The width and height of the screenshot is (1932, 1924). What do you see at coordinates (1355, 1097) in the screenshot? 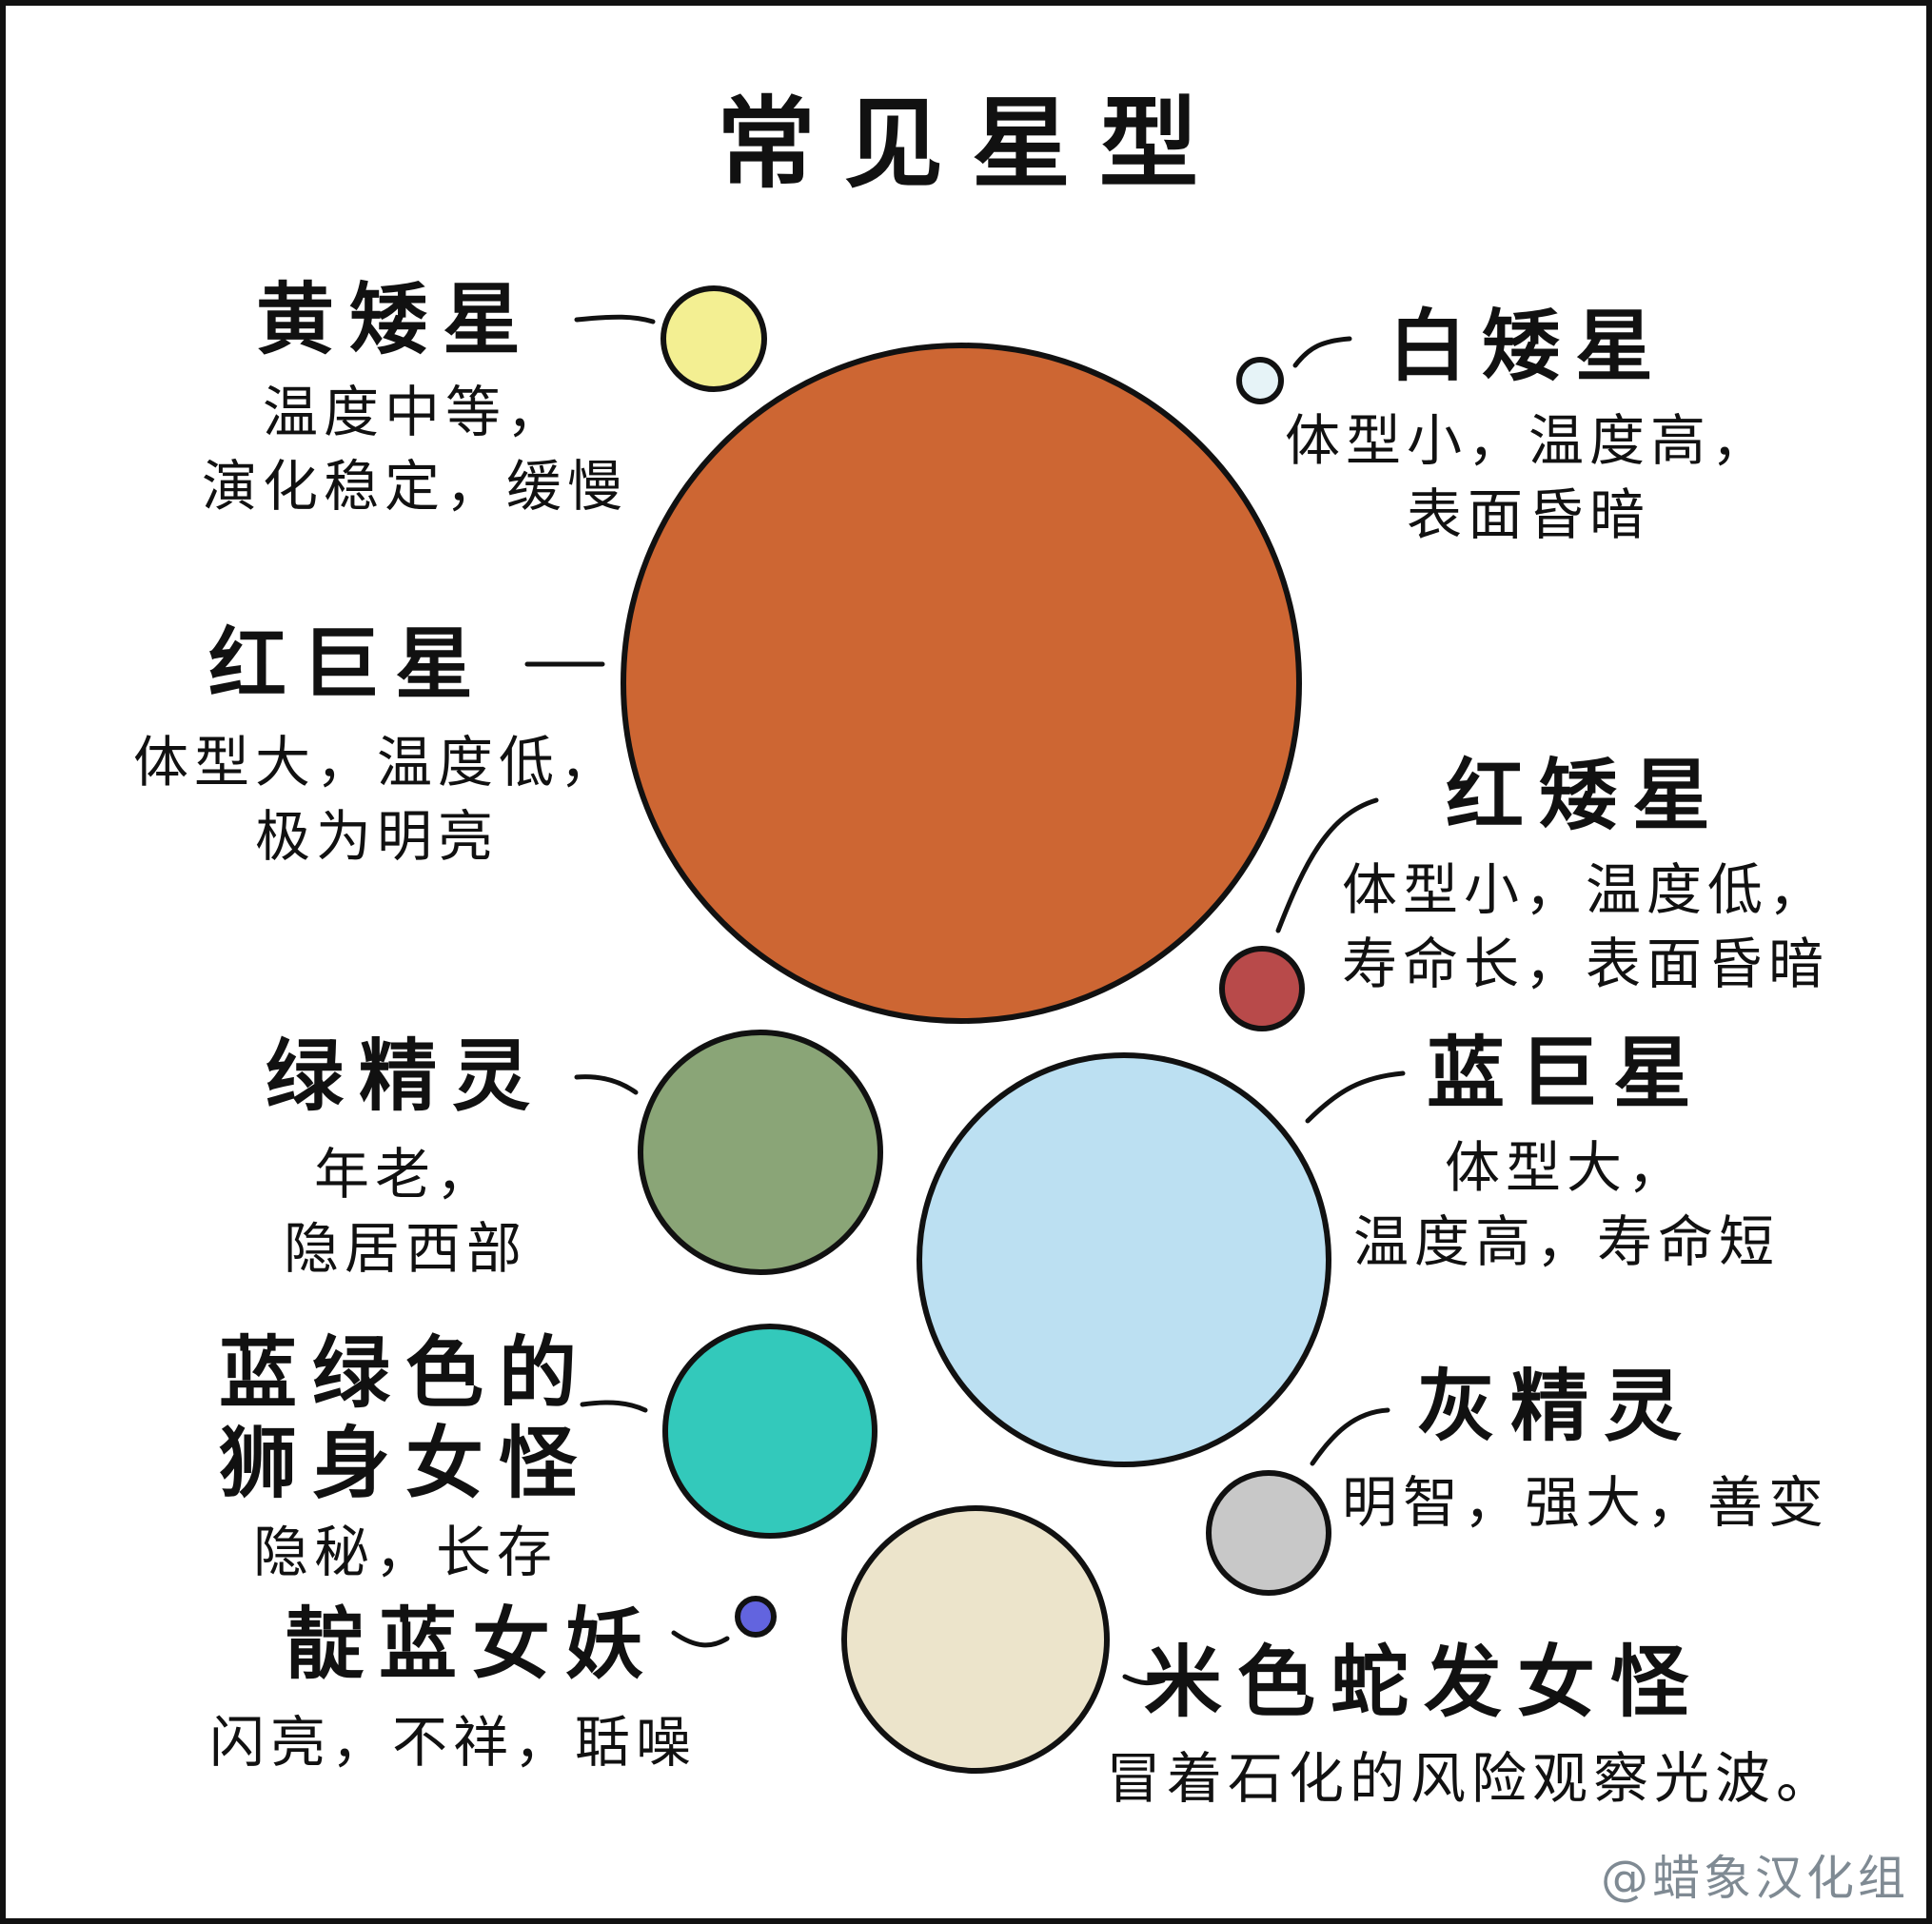
I see `blue-giant-leader` at bounding box center [1355, 1097].